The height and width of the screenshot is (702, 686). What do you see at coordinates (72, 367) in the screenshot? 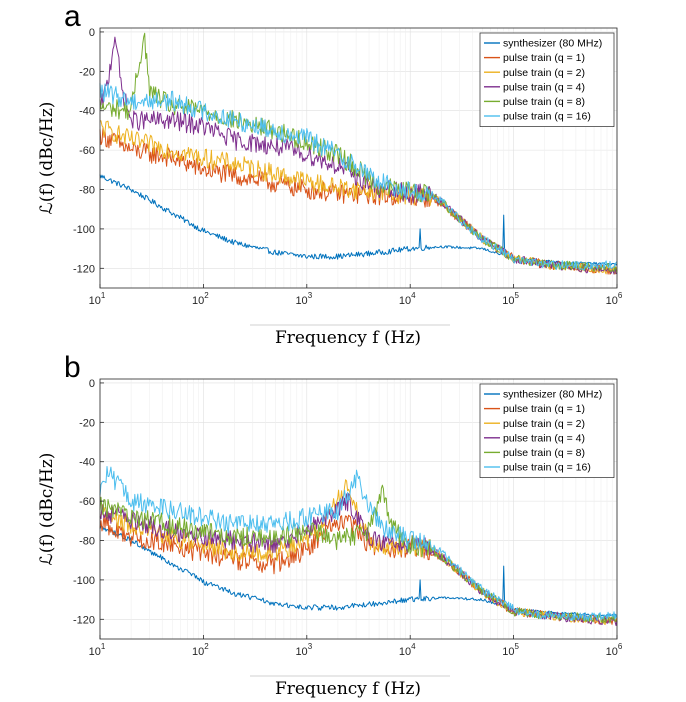
I see `panel-letter: b` at bounding box center [72, 367].